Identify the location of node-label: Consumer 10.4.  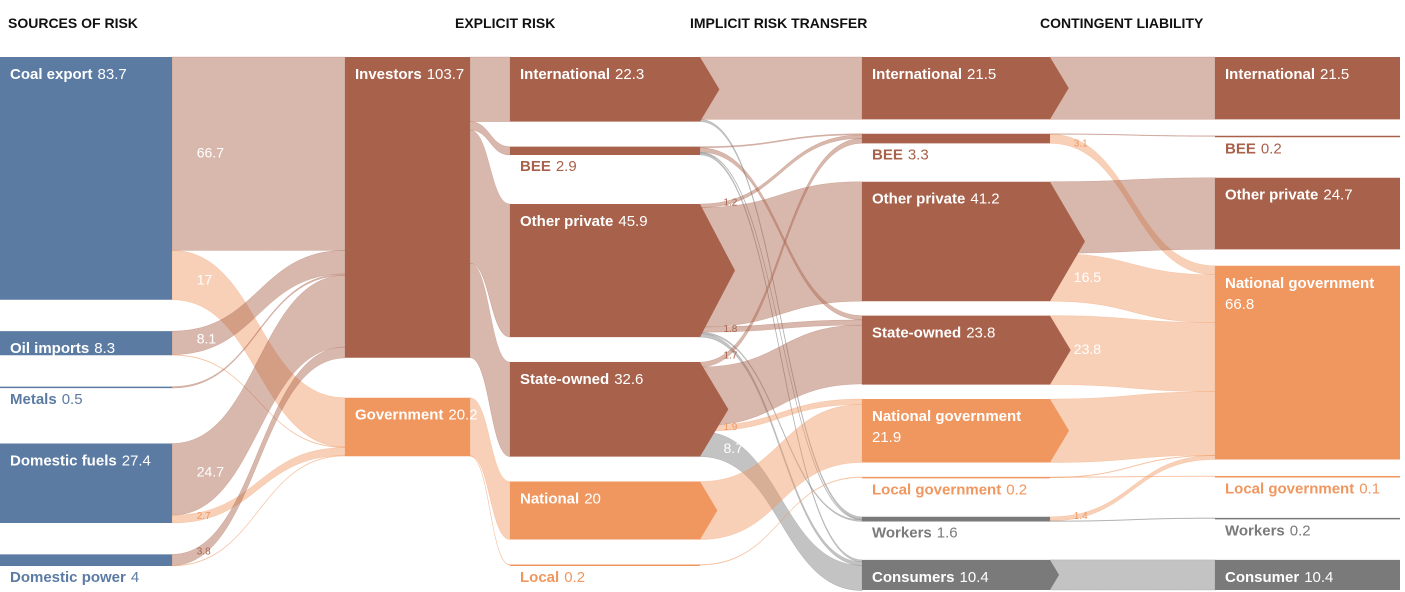
(1279, 577).